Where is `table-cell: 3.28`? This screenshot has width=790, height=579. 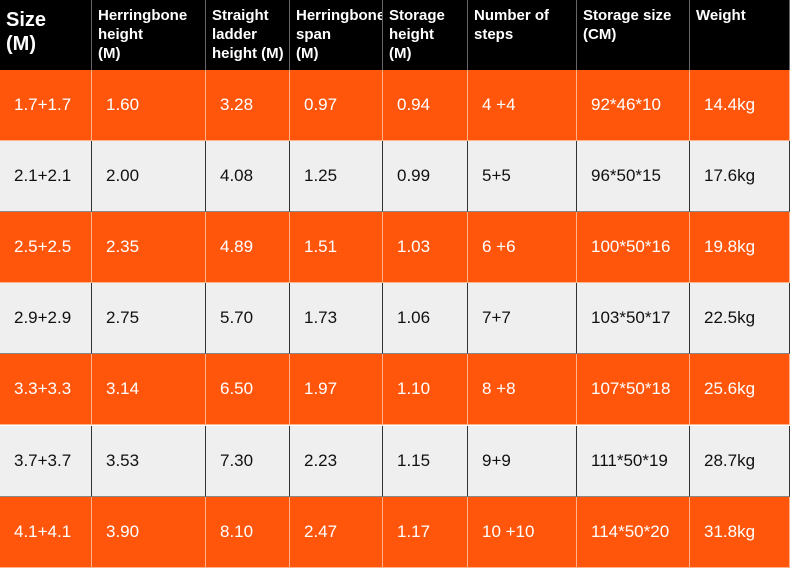
table-cell: 3.28 is located at coordinates (248, 106).